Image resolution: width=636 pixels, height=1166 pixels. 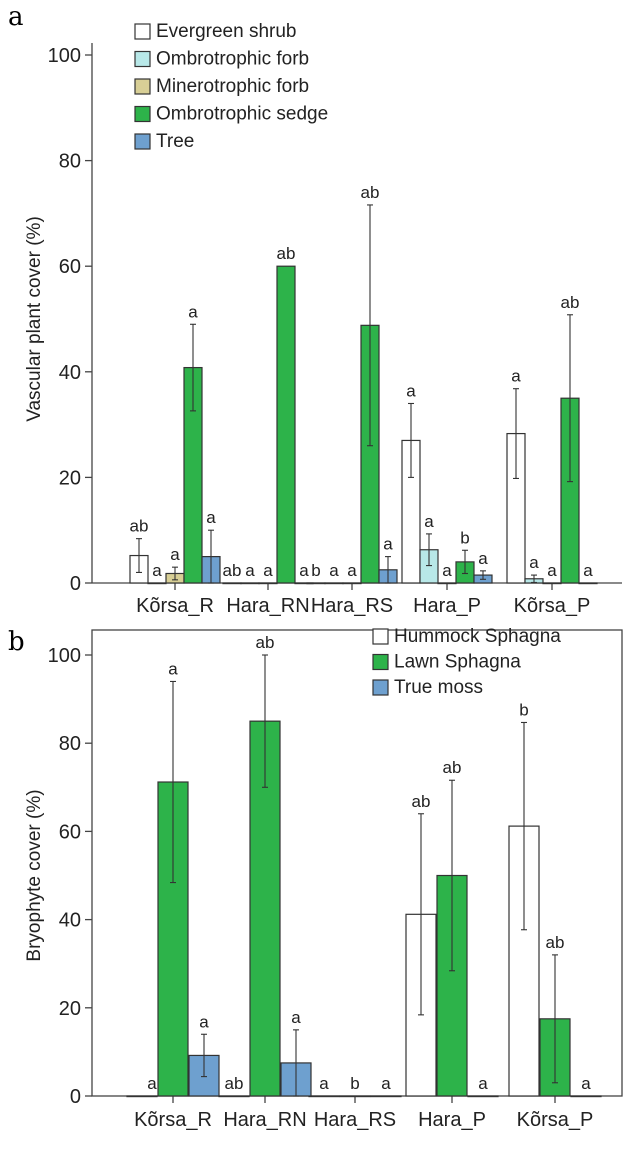 What do you see at coordinates (477, 636) in the screenshot?
I see `legend-label: Hummock Sphagna` at bounding box center [477, 636].